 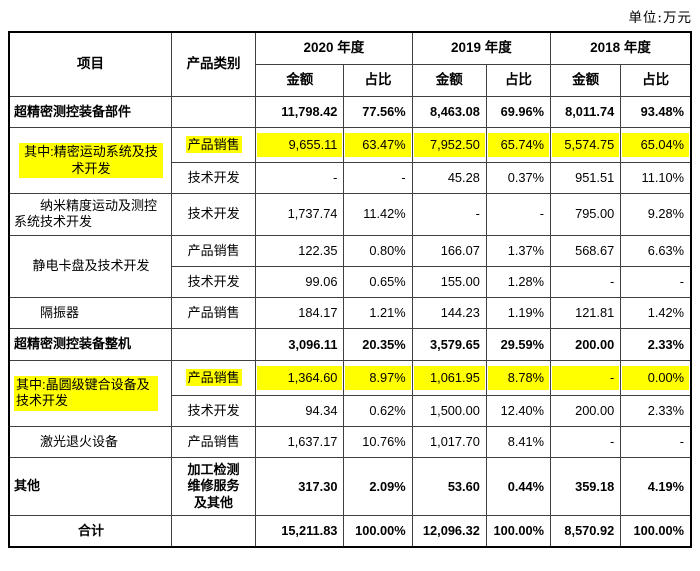 I want to click on amount-cell: 1,637.17, so click(x=300, y=442).